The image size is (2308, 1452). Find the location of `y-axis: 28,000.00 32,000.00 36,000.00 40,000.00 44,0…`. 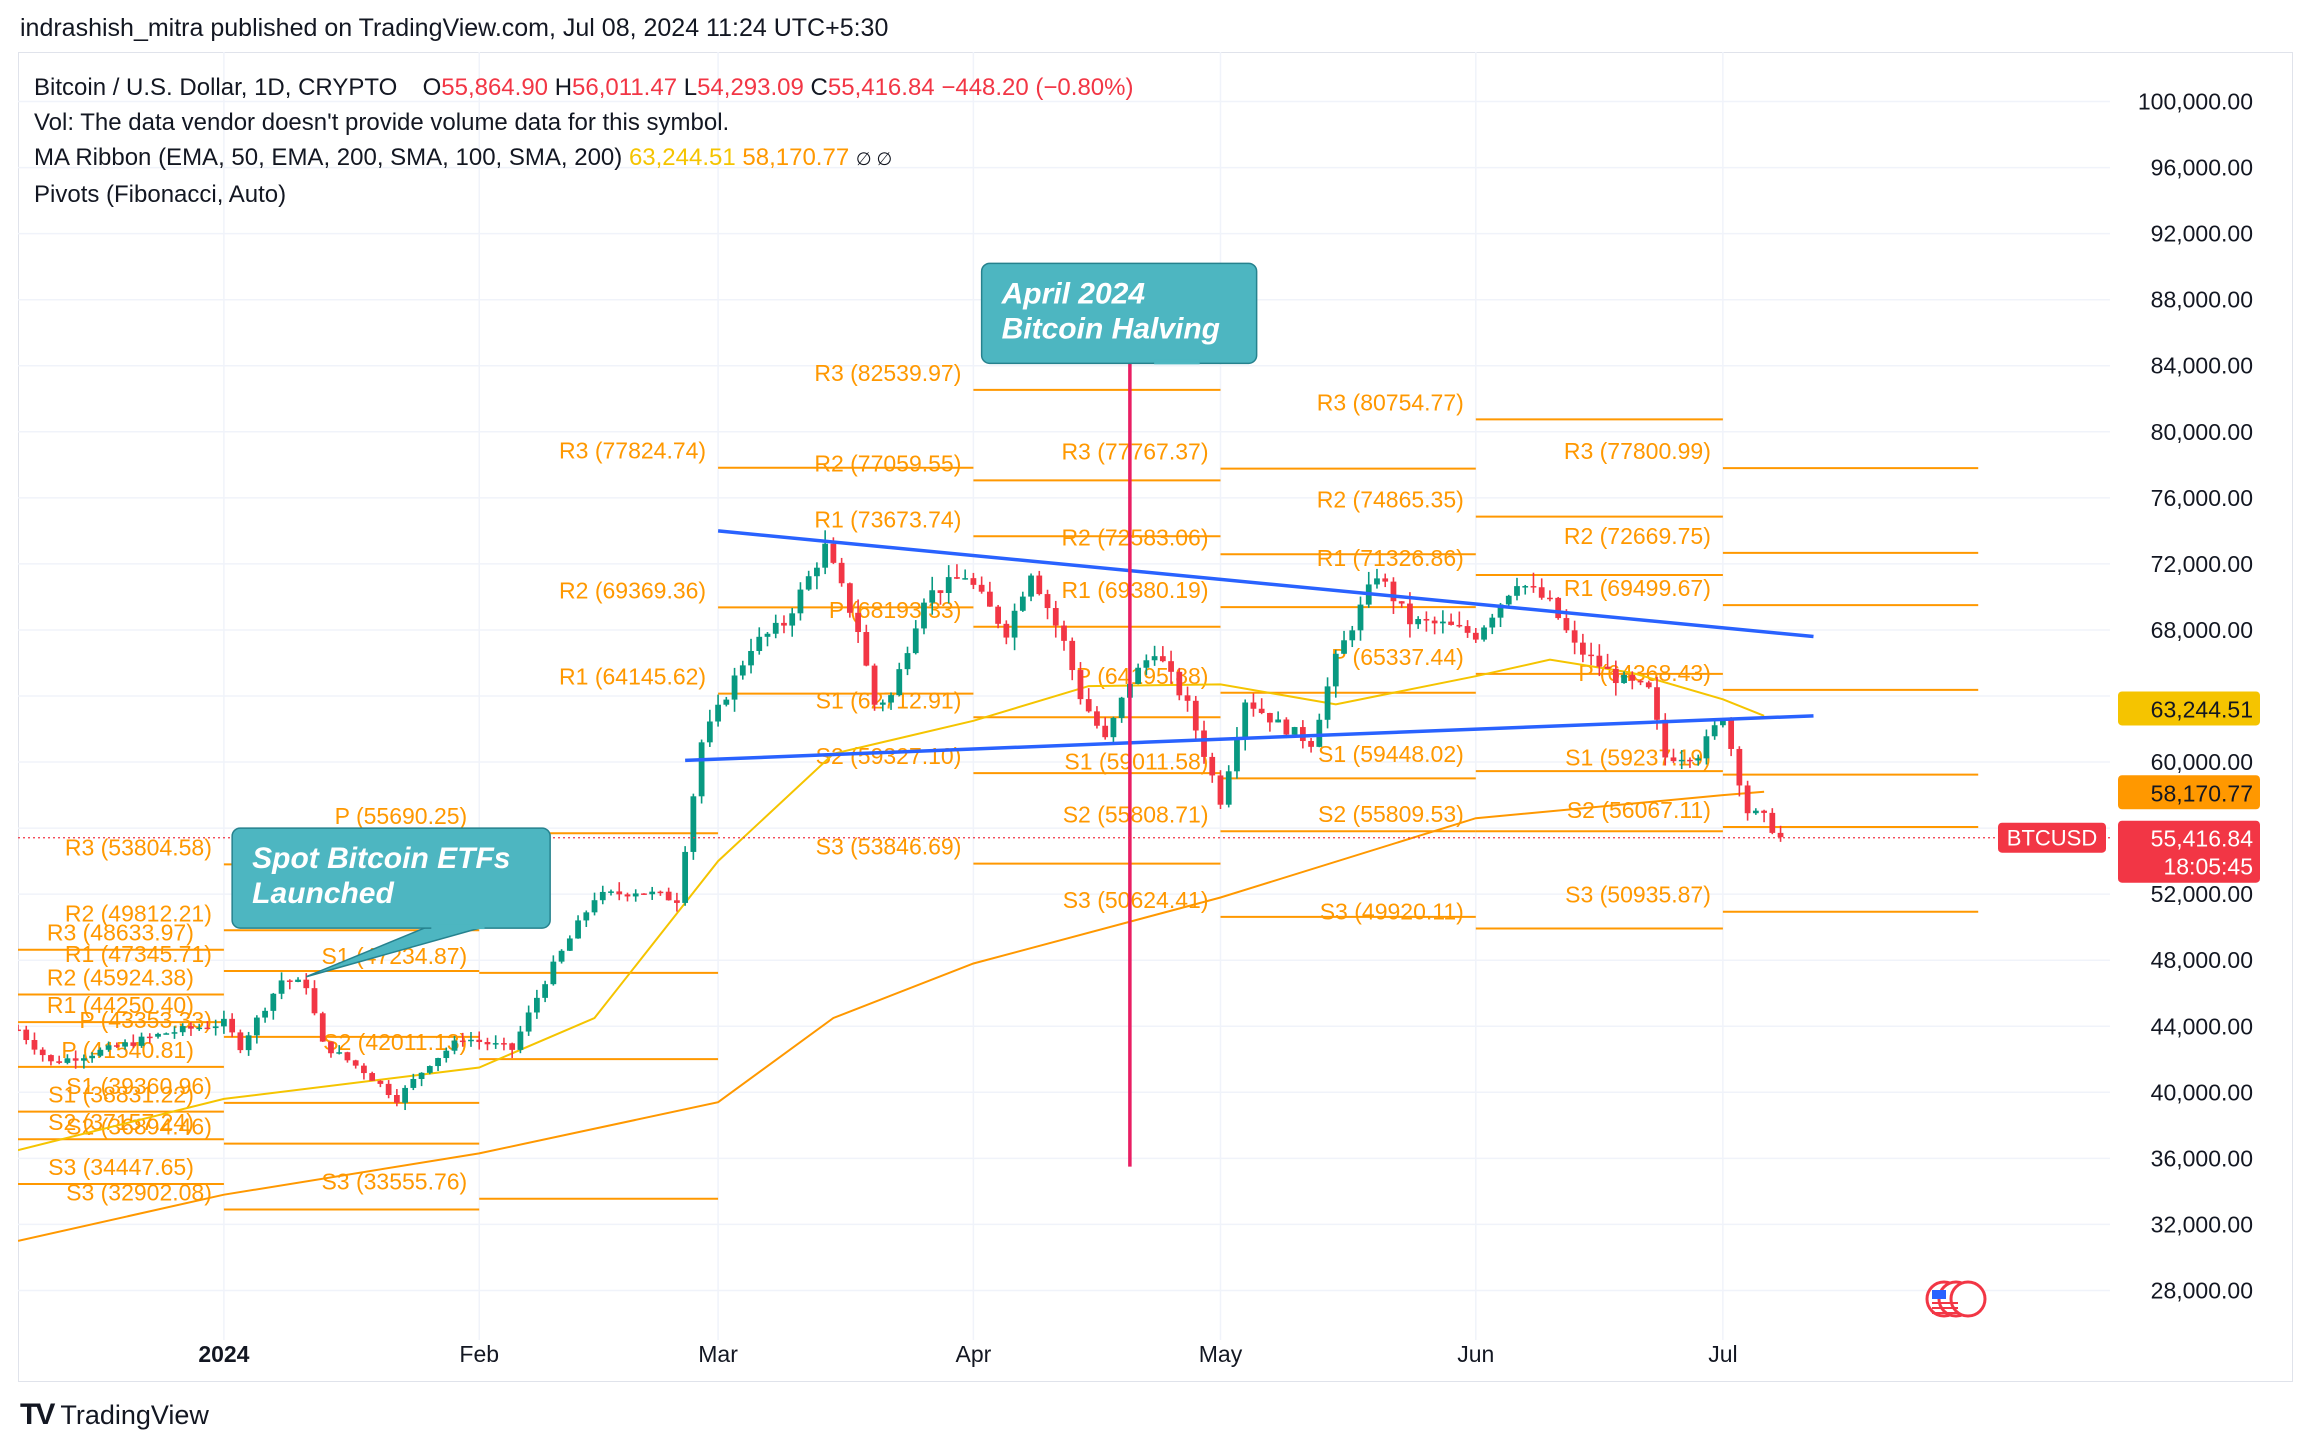

y-axis: 28,000.00 32,000.00 36,000.00 40,000.00 44,0… is located at coordinates (2129, 696).